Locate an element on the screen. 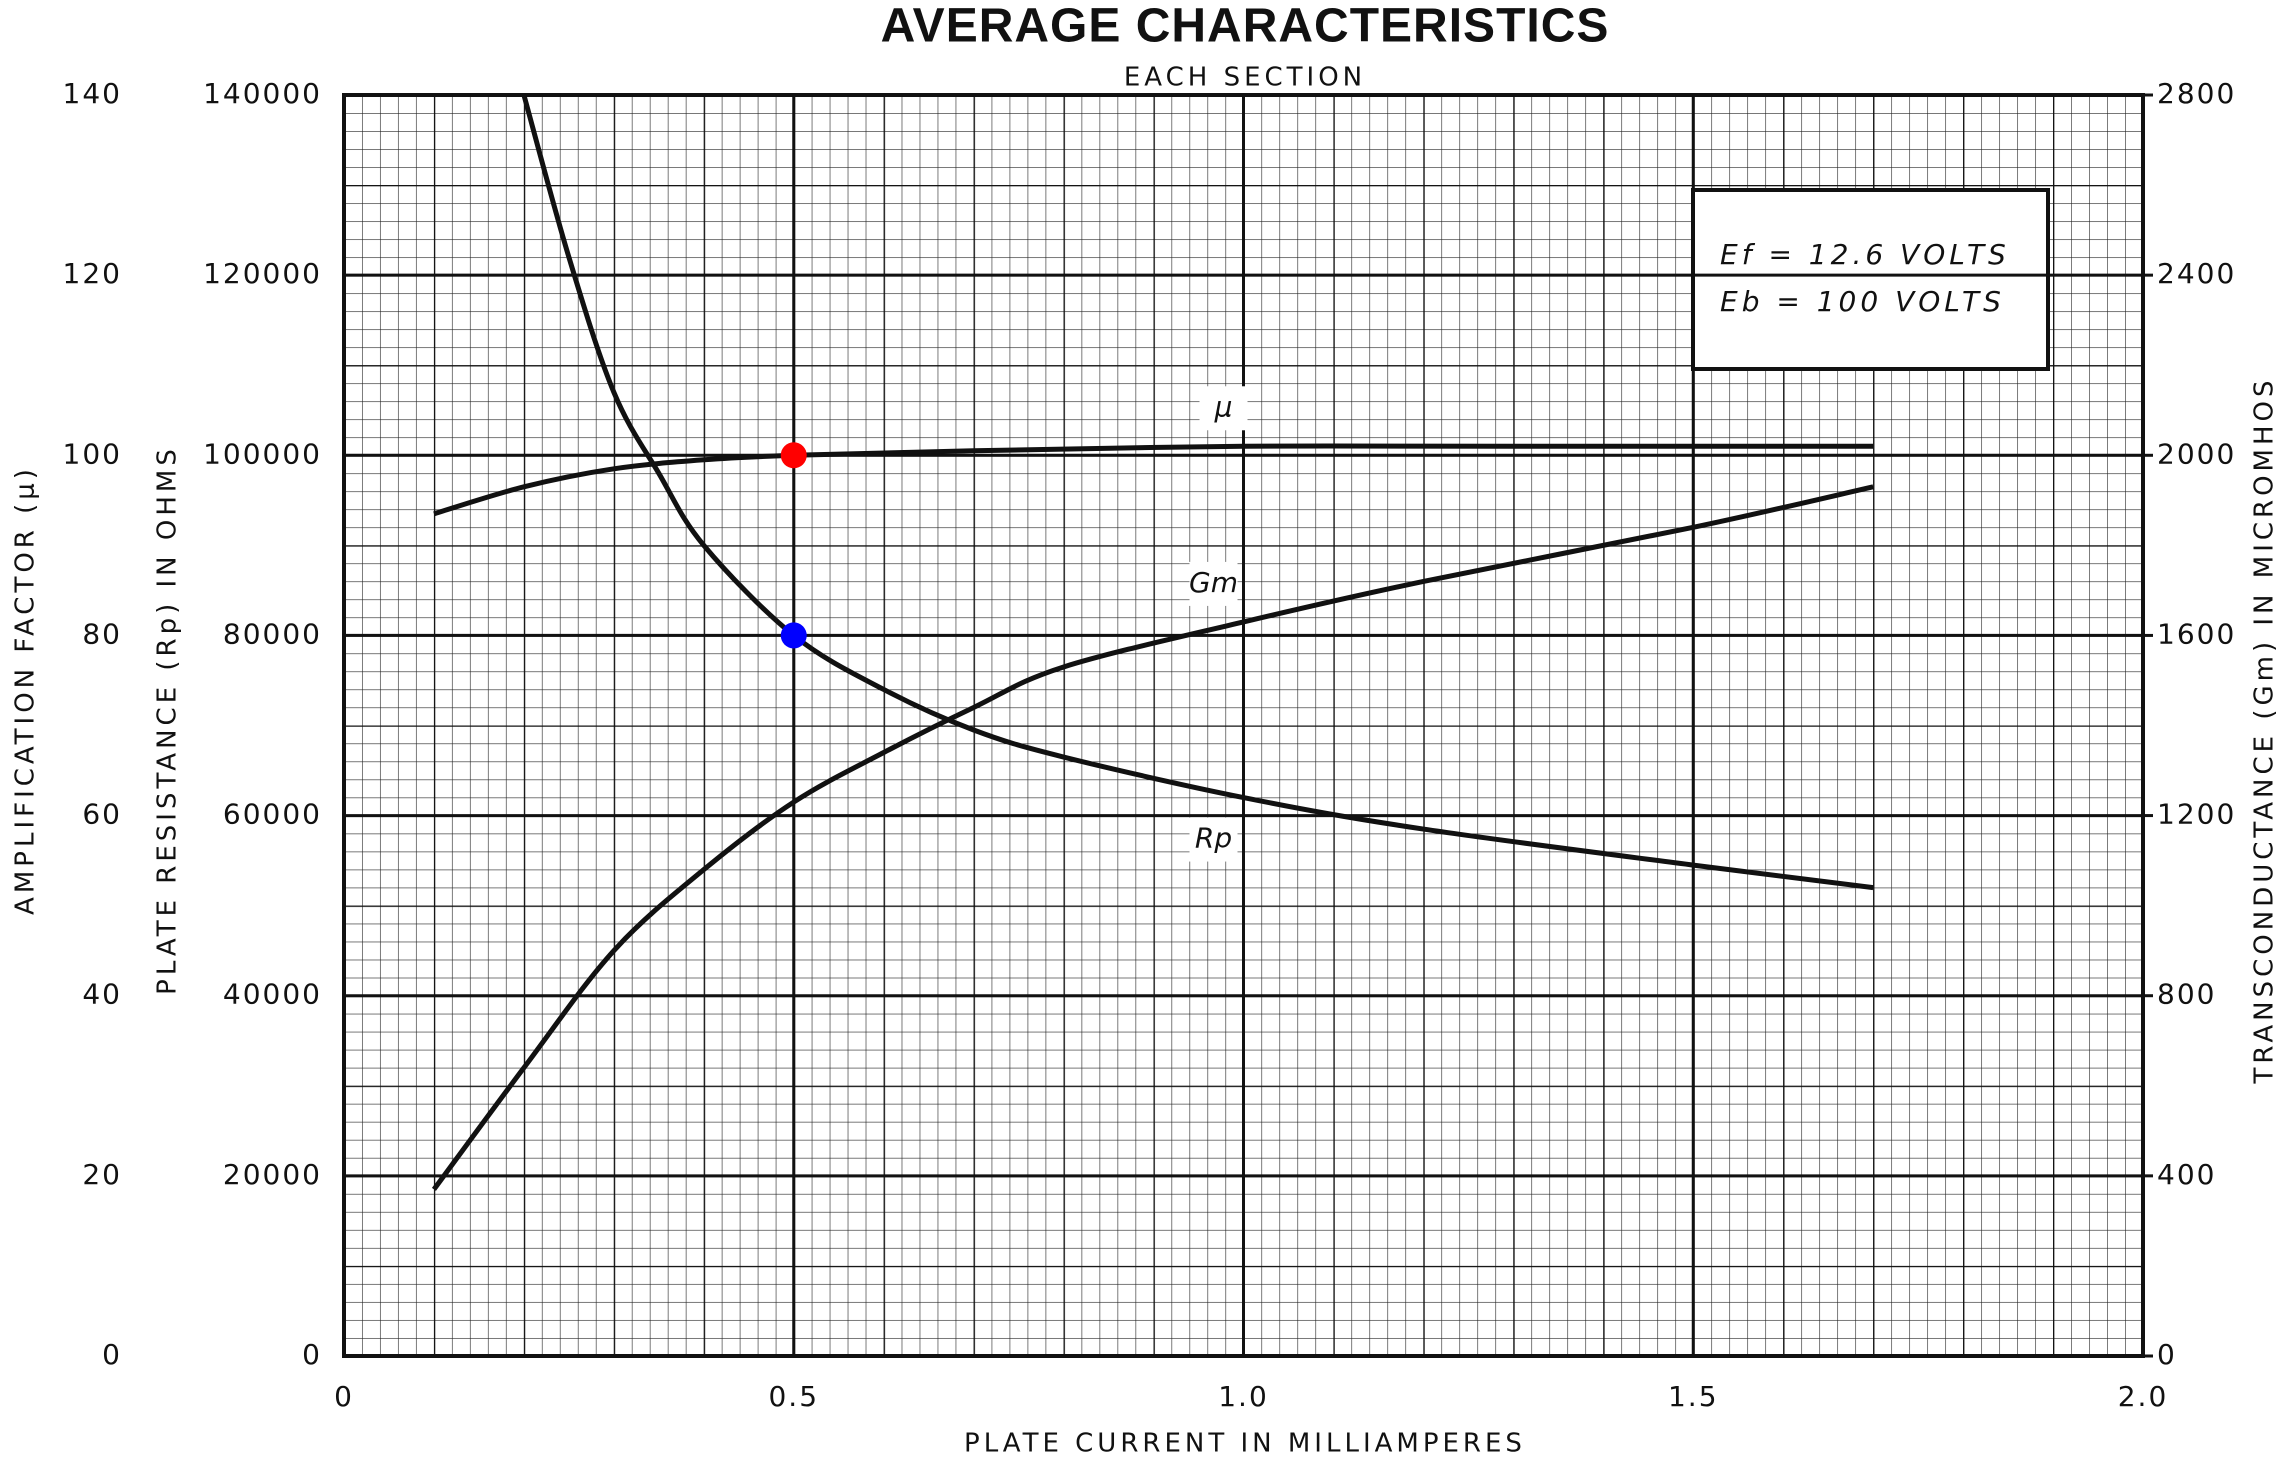 This screenshot has width=2294, height=1464. y2-tick-label: 0 is located at coordinates (2167, 1354).